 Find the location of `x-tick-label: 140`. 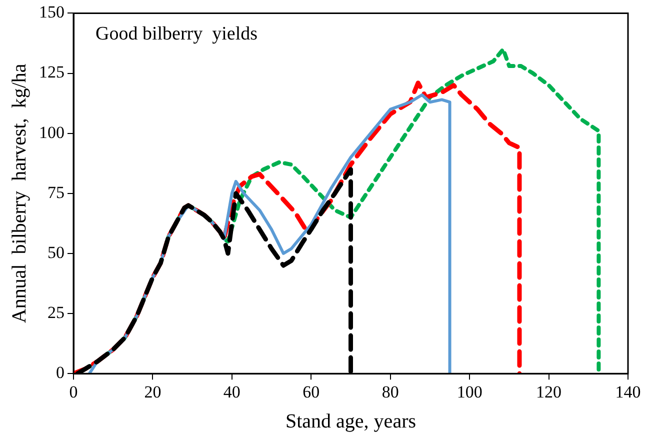

x-tick-label: 140 is located at coordinates (628, 392).